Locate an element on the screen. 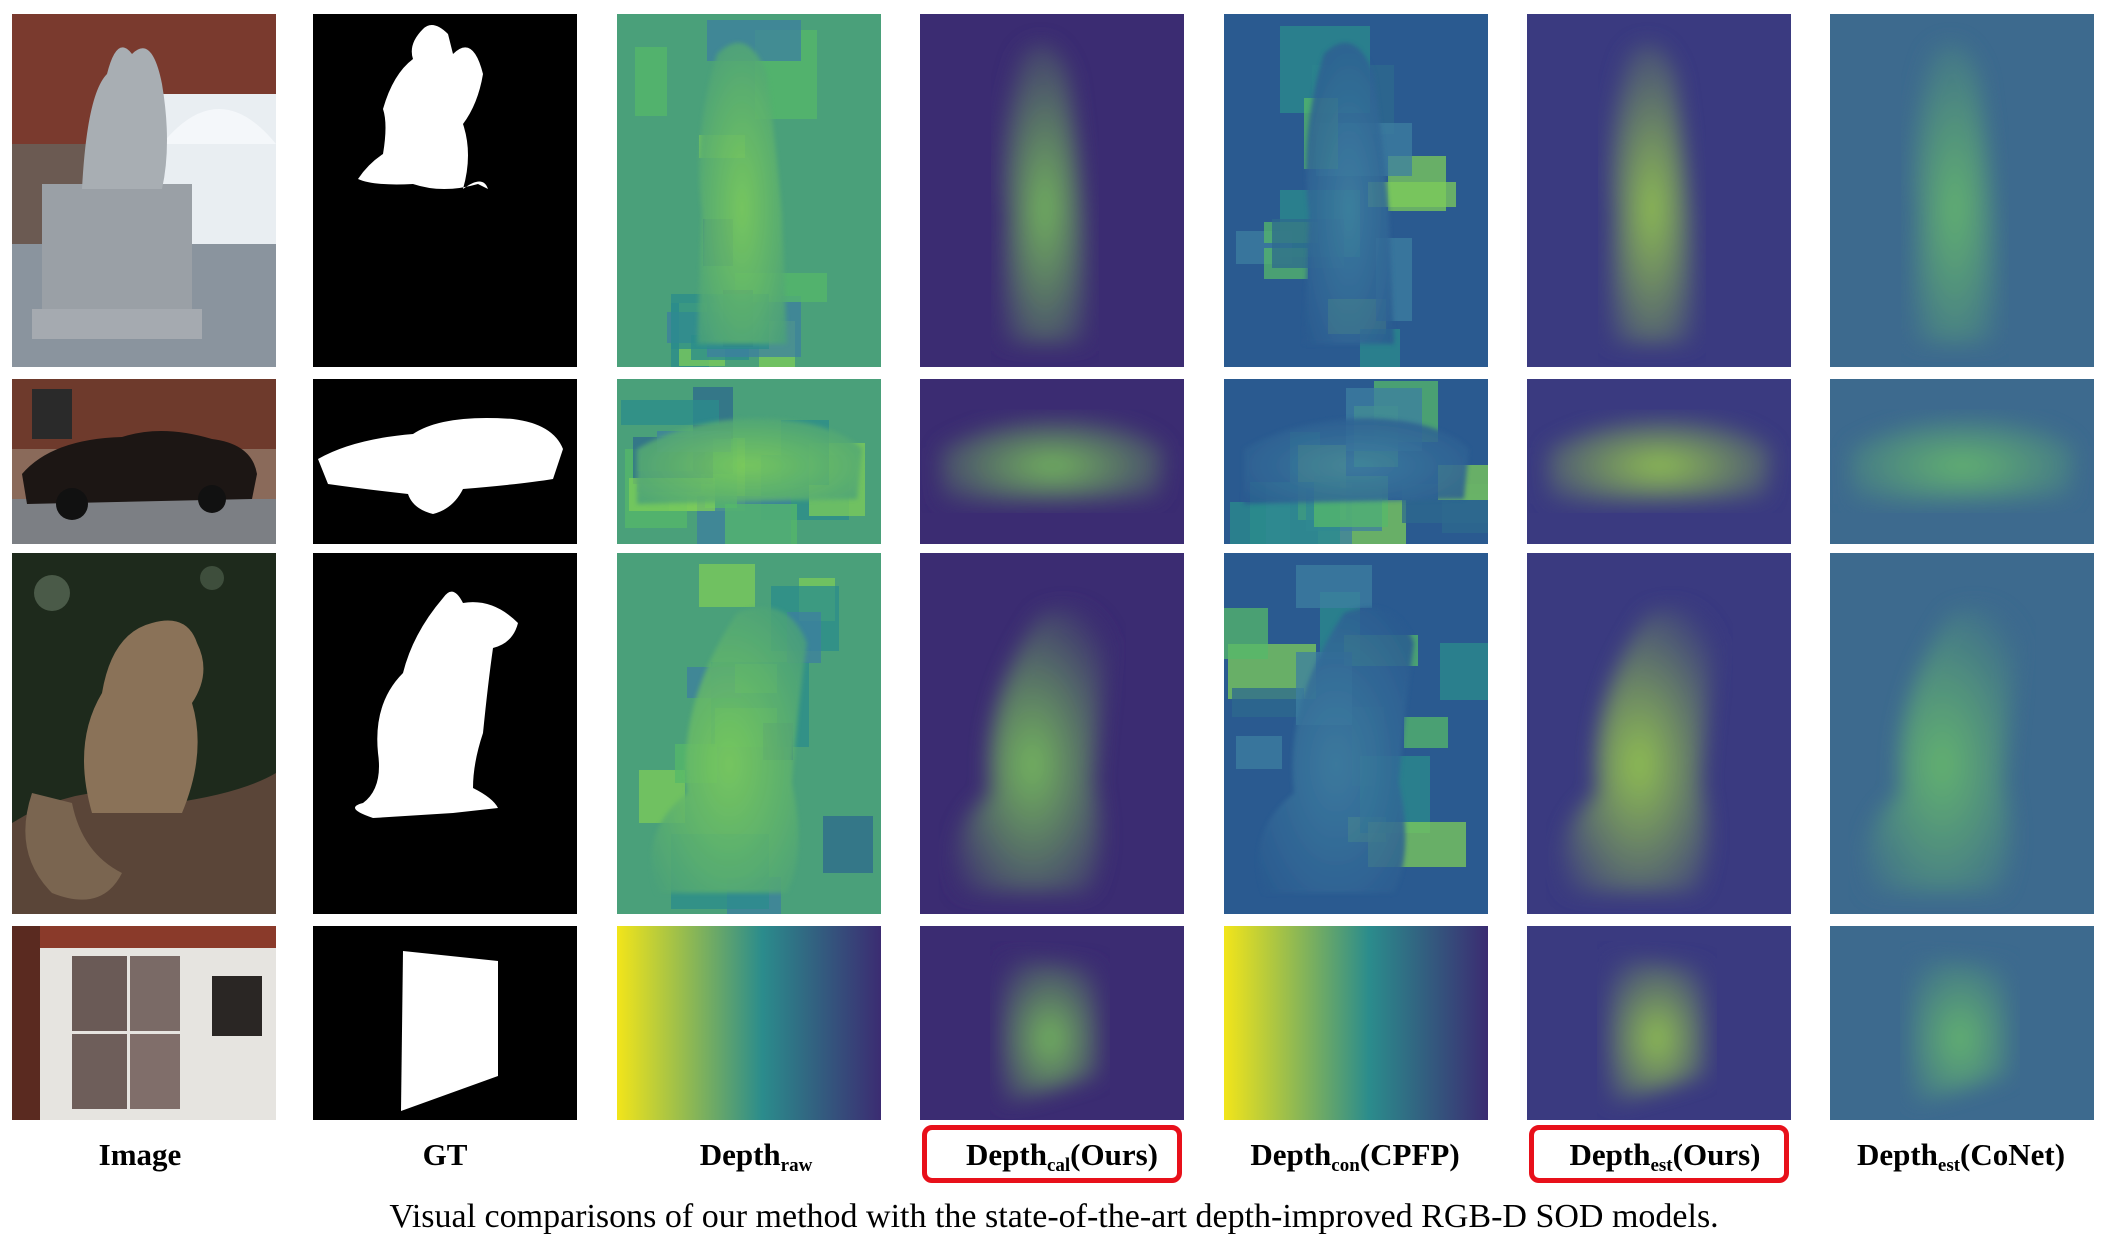 The image size is (2108, 1250). column-label-depth_raw: Depthraw is located at coordinates (756, 1155).